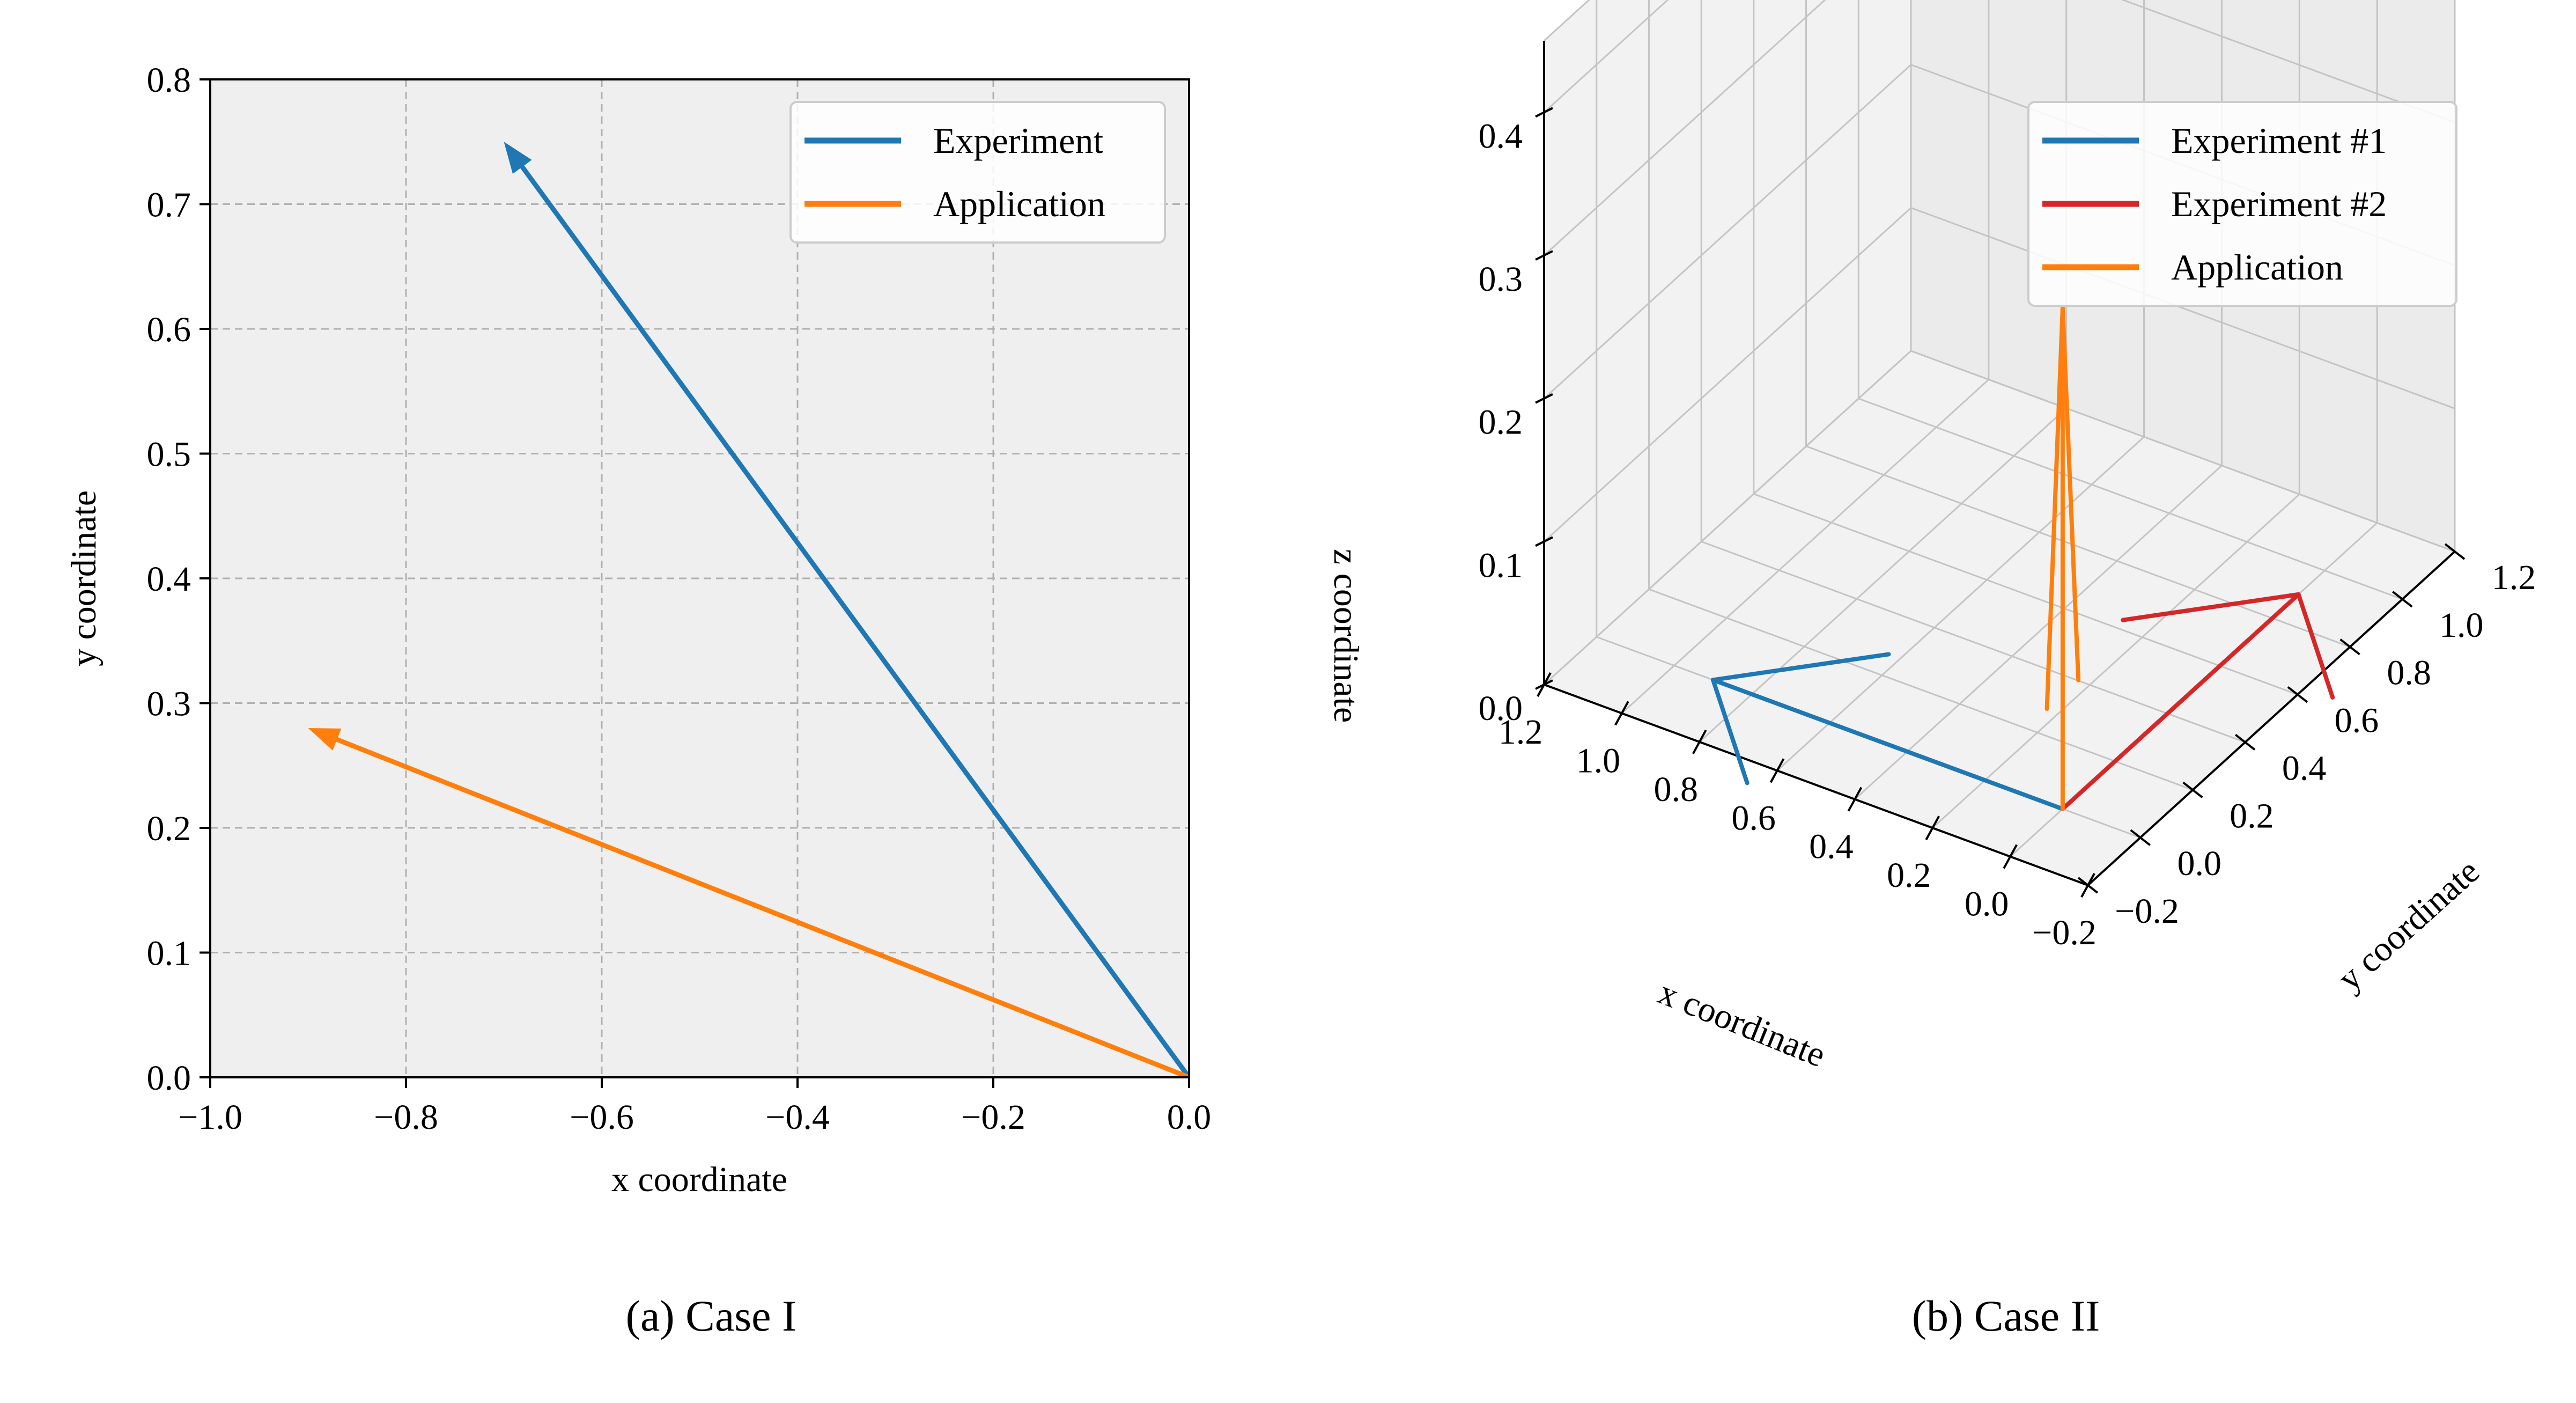 This screenshot has width=2576, height=1403. I want to click on y-tick-label-a: 0.7, so click(169, 205).